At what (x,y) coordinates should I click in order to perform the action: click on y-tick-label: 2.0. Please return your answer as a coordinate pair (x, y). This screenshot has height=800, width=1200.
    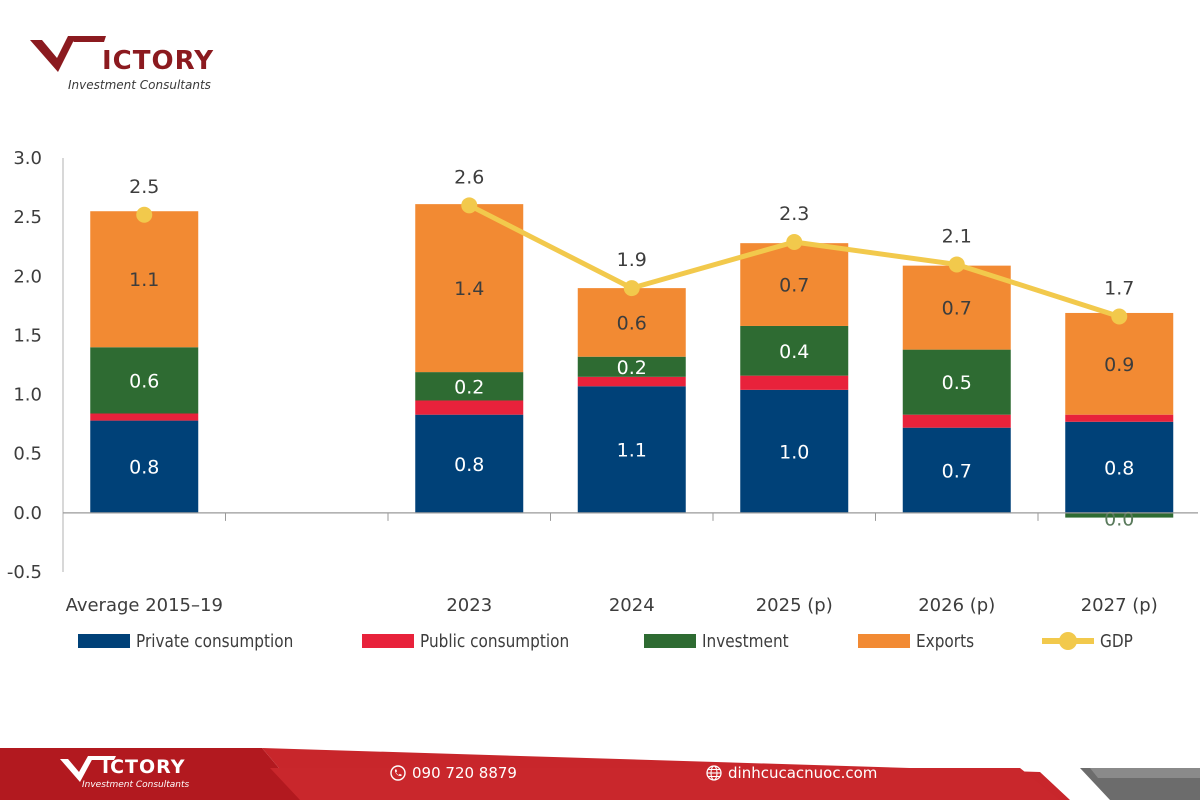
    Looking at the image, I should click on (27, 276).